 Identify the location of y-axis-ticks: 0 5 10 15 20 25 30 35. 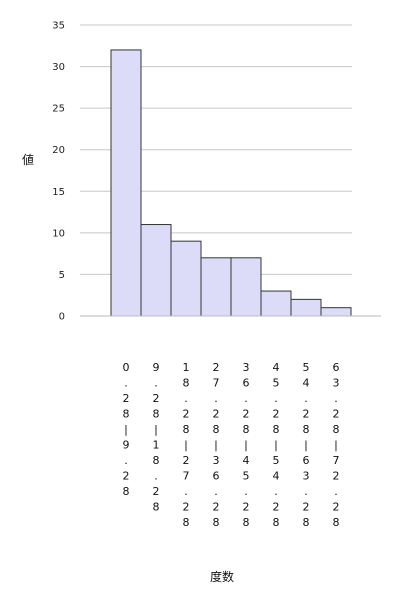
(58, 172).